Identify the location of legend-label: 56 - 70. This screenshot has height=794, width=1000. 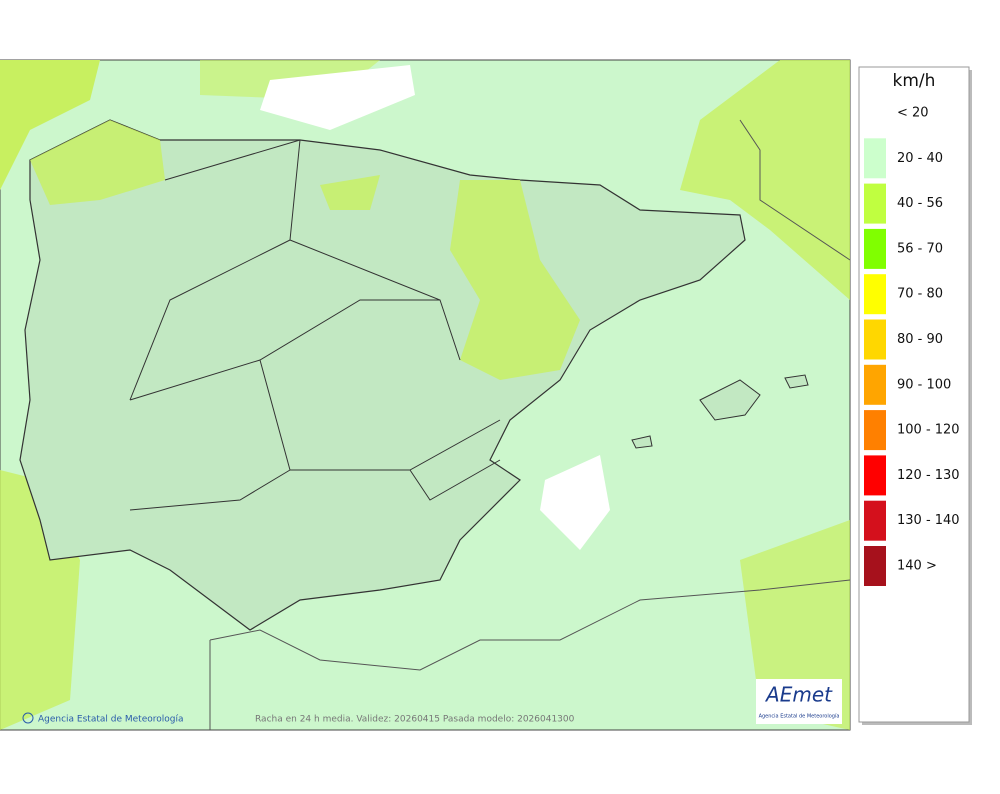
(920, 248).